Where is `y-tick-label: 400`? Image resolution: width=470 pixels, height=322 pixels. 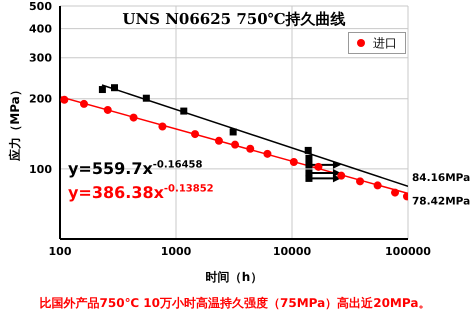
y-tick-label: 400 is located at coordinates (40, 29).